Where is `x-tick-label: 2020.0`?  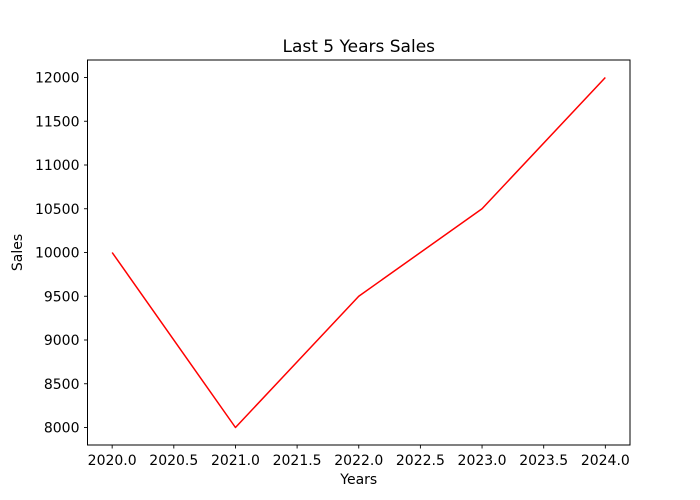 x-tick-label: 2020.0 is located at coordinates (112, 461).